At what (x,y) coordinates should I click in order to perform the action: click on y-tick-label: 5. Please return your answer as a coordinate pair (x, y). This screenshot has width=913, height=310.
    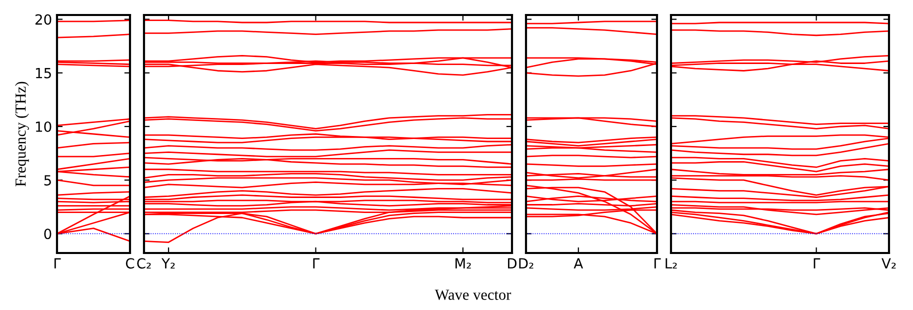
    Looking at the image, I should click on (47, 180).